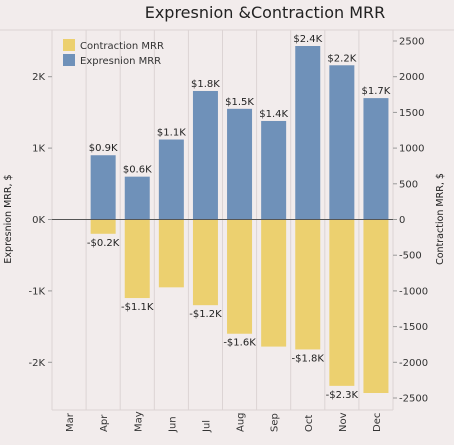 The width and height of the screenshot is (454, 445). I want to click on category-label: Aug, so click(241, 422).